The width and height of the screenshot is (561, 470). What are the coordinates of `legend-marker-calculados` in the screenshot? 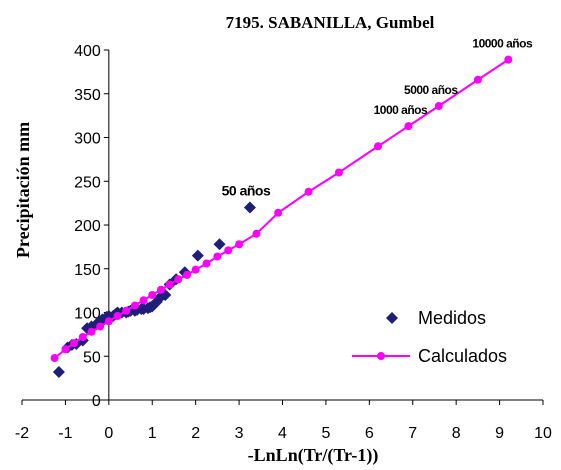 It's located at (381, 356).